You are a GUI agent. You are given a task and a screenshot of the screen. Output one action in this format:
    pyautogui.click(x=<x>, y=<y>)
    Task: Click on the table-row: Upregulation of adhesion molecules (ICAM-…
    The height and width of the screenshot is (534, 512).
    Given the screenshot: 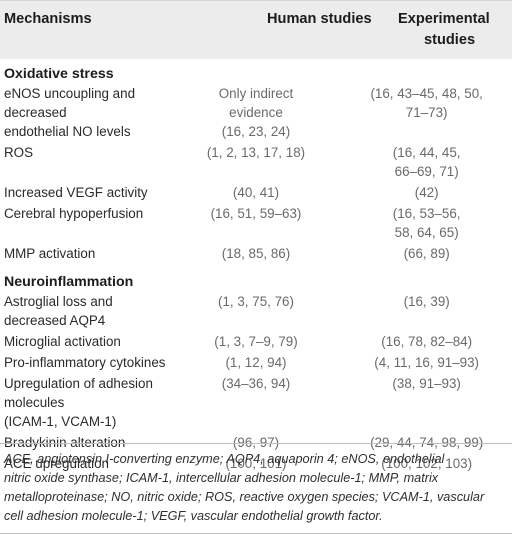 What is the action you would take?
    pyautogui.click(x=256, y=403)
    